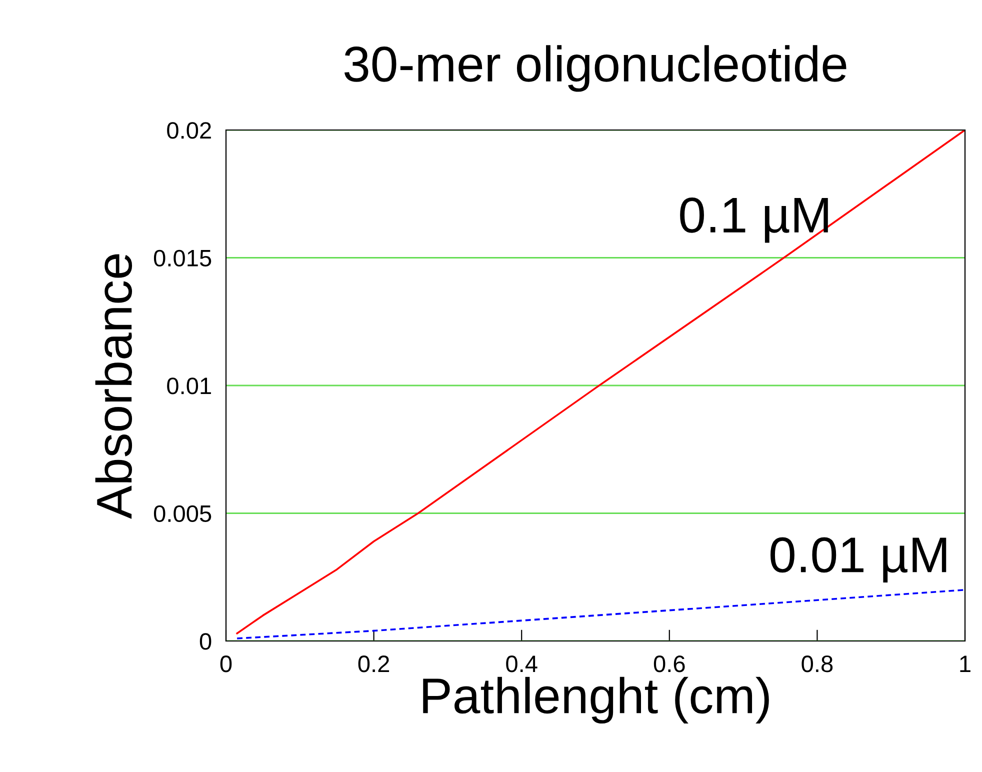 This screenshot has width=982, height=772. Describe the element at coordinates (374, 664) in the screenshot. I see `x-tick-label: 0.2` at that location.